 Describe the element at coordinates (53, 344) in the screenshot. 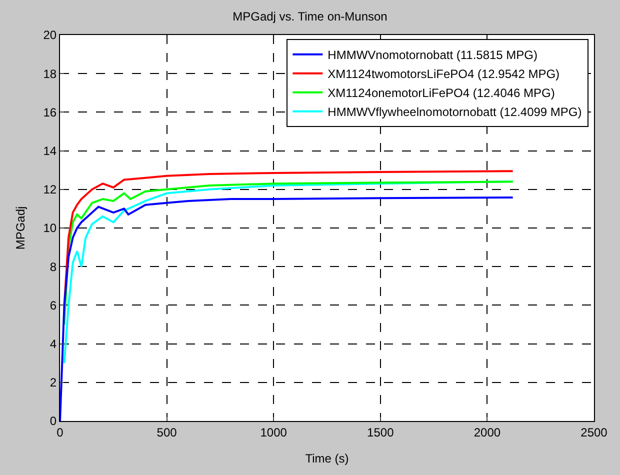

I see `y-tick-label: 4` at that location.